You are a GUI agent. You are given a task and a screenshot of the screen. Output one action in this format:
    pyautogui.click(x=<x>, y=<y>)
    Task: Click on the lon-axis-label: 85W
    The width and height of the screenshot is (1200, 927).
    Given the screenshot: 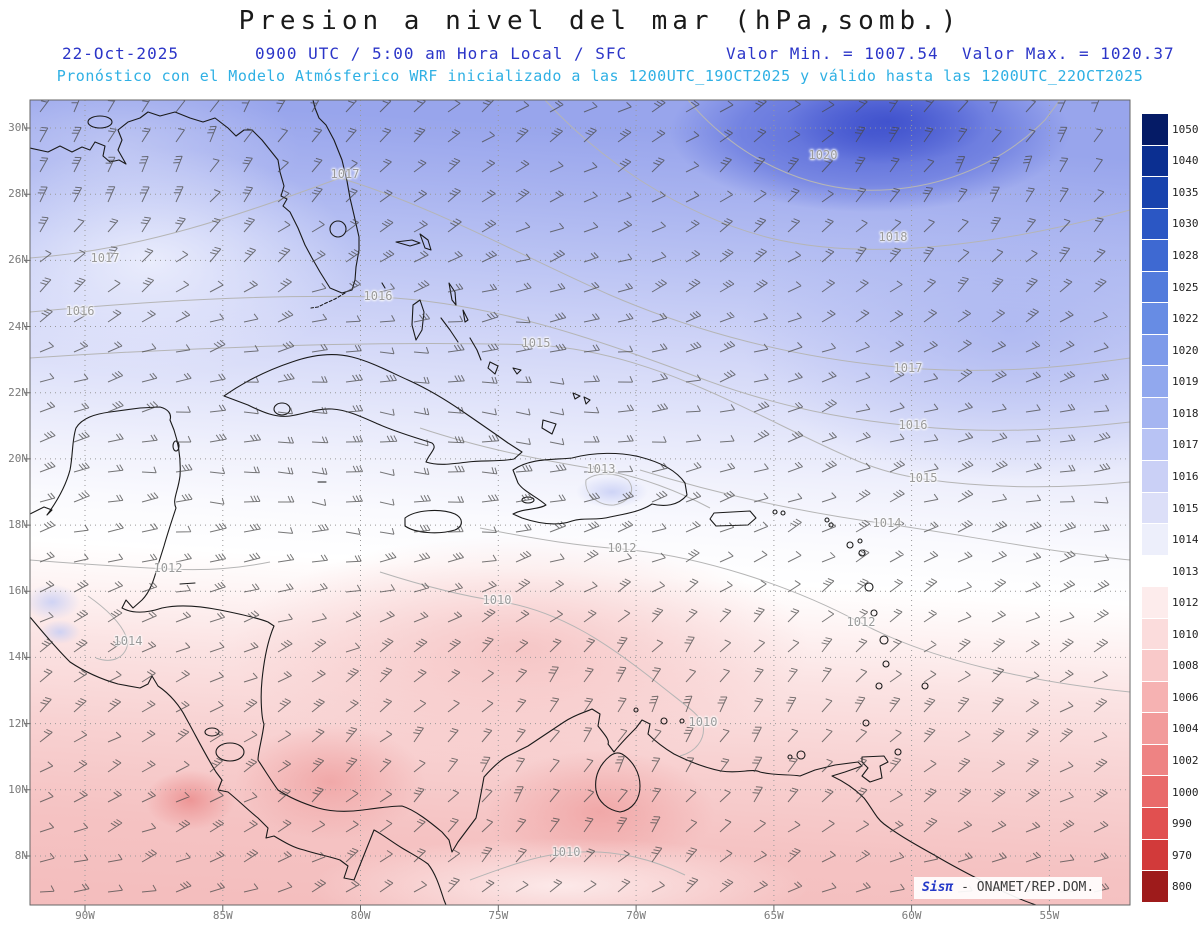 What is the action you would take?
    pyautogui.click(x=222, y=915)
    